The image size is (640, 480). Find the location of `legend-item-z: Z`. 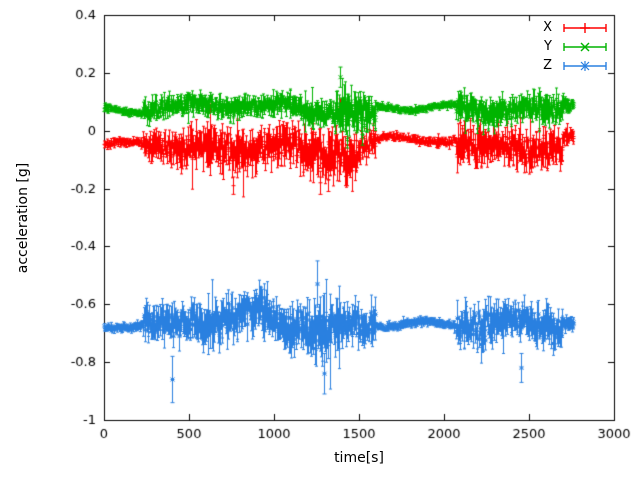

legend-item-z: Z is located at coordinates (575, 65).